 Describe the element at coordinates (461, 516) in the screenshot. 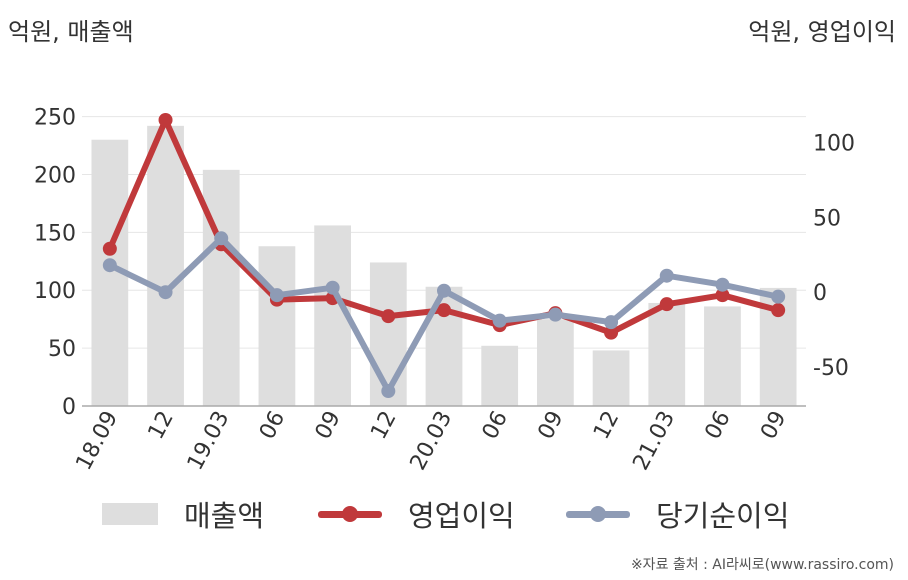

I see `legend-label-operating-profit: 영업이익` at that location.